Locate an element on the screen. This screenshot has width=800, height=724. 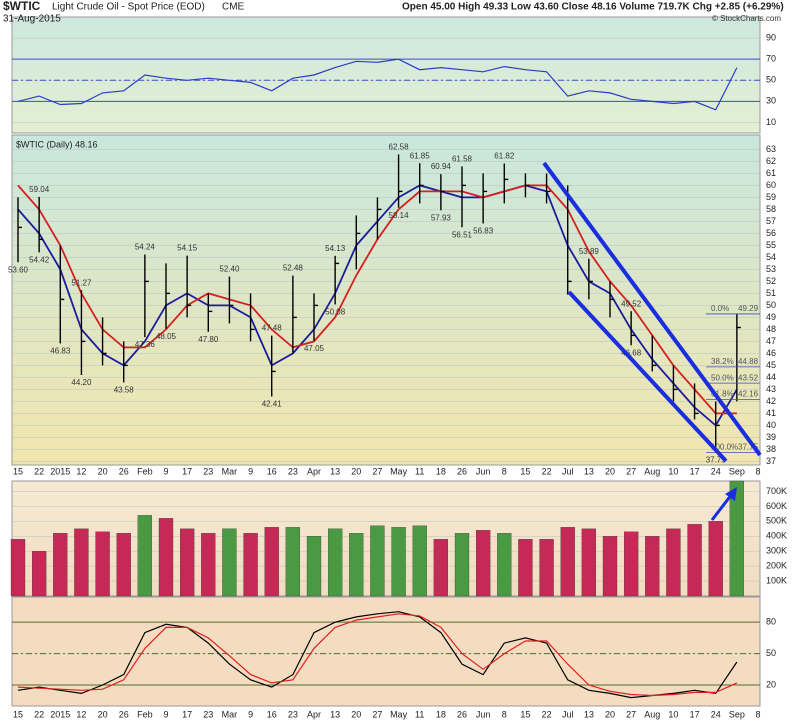
y-tick-label: 300K is located at coordinates (776, 551).